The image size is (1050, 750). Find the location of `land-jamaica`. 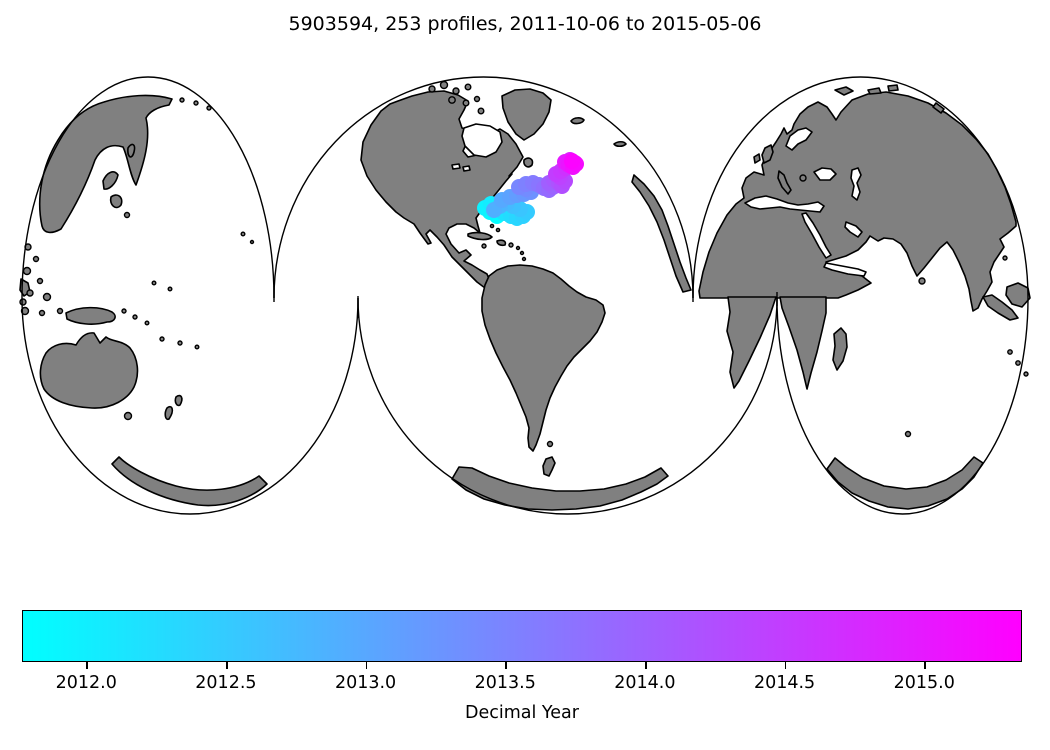

land-jamaica is located at coordinates (484, 246).